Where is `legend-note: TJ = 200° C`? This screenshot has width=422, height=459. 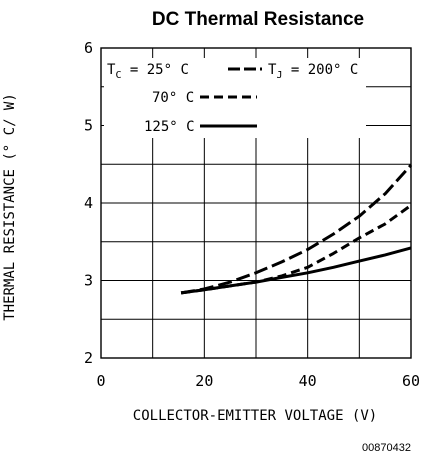
legend-note: TJ = 200° C is located at coordinates (313, 71).